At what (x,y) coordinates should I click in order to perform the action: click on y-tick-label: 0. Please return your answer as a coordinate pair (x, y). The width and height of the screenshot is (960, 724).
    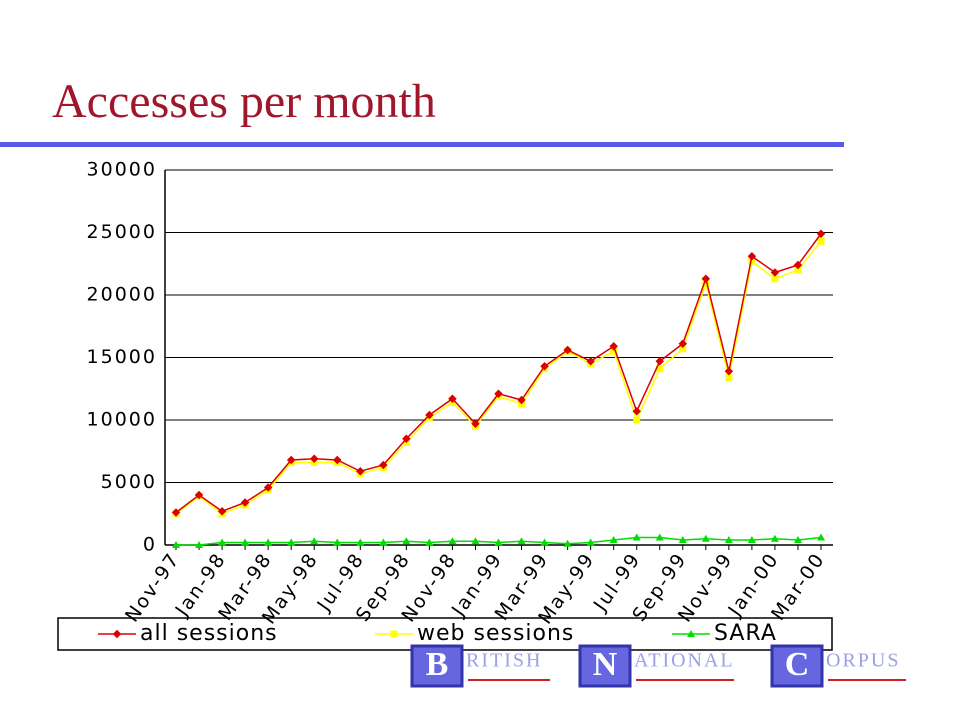
    Looking at the image, I should click on (150, 545).